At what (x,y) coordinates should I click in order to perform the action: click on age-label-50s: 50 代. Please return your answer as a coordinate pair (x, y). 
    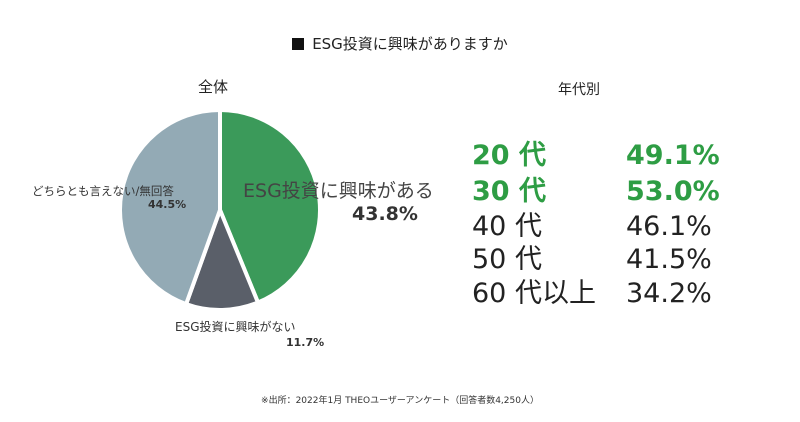
    Looking at the image, I should click on (507, 259).